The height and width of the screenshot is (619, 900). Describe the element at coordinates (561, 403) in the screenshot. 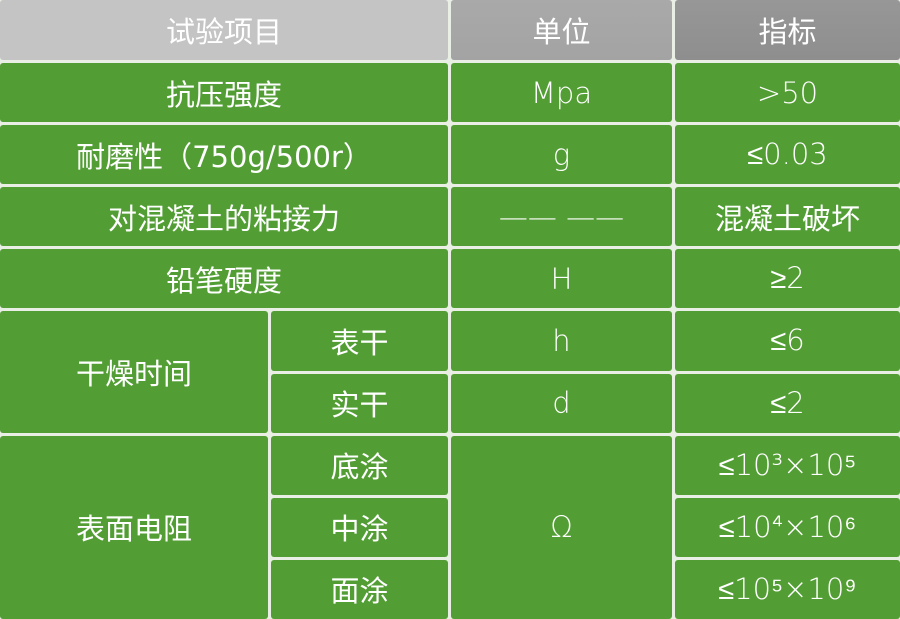

I see `drying-unit: d` at that location.